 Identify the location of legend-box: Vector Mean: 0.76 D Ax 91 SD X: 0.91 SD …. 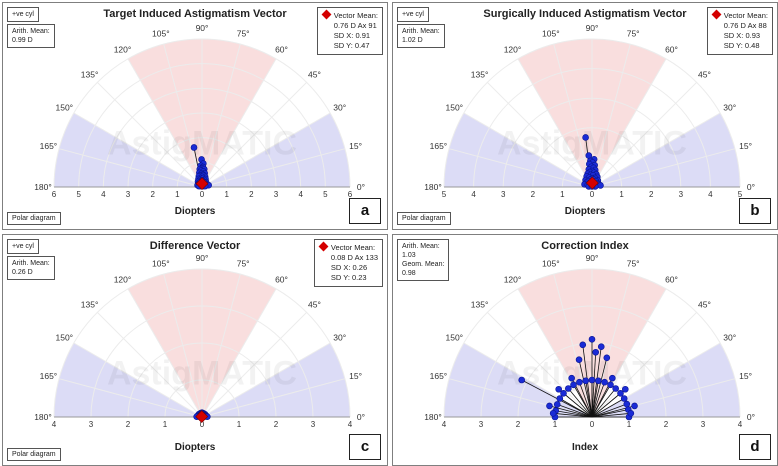
(349, 31).